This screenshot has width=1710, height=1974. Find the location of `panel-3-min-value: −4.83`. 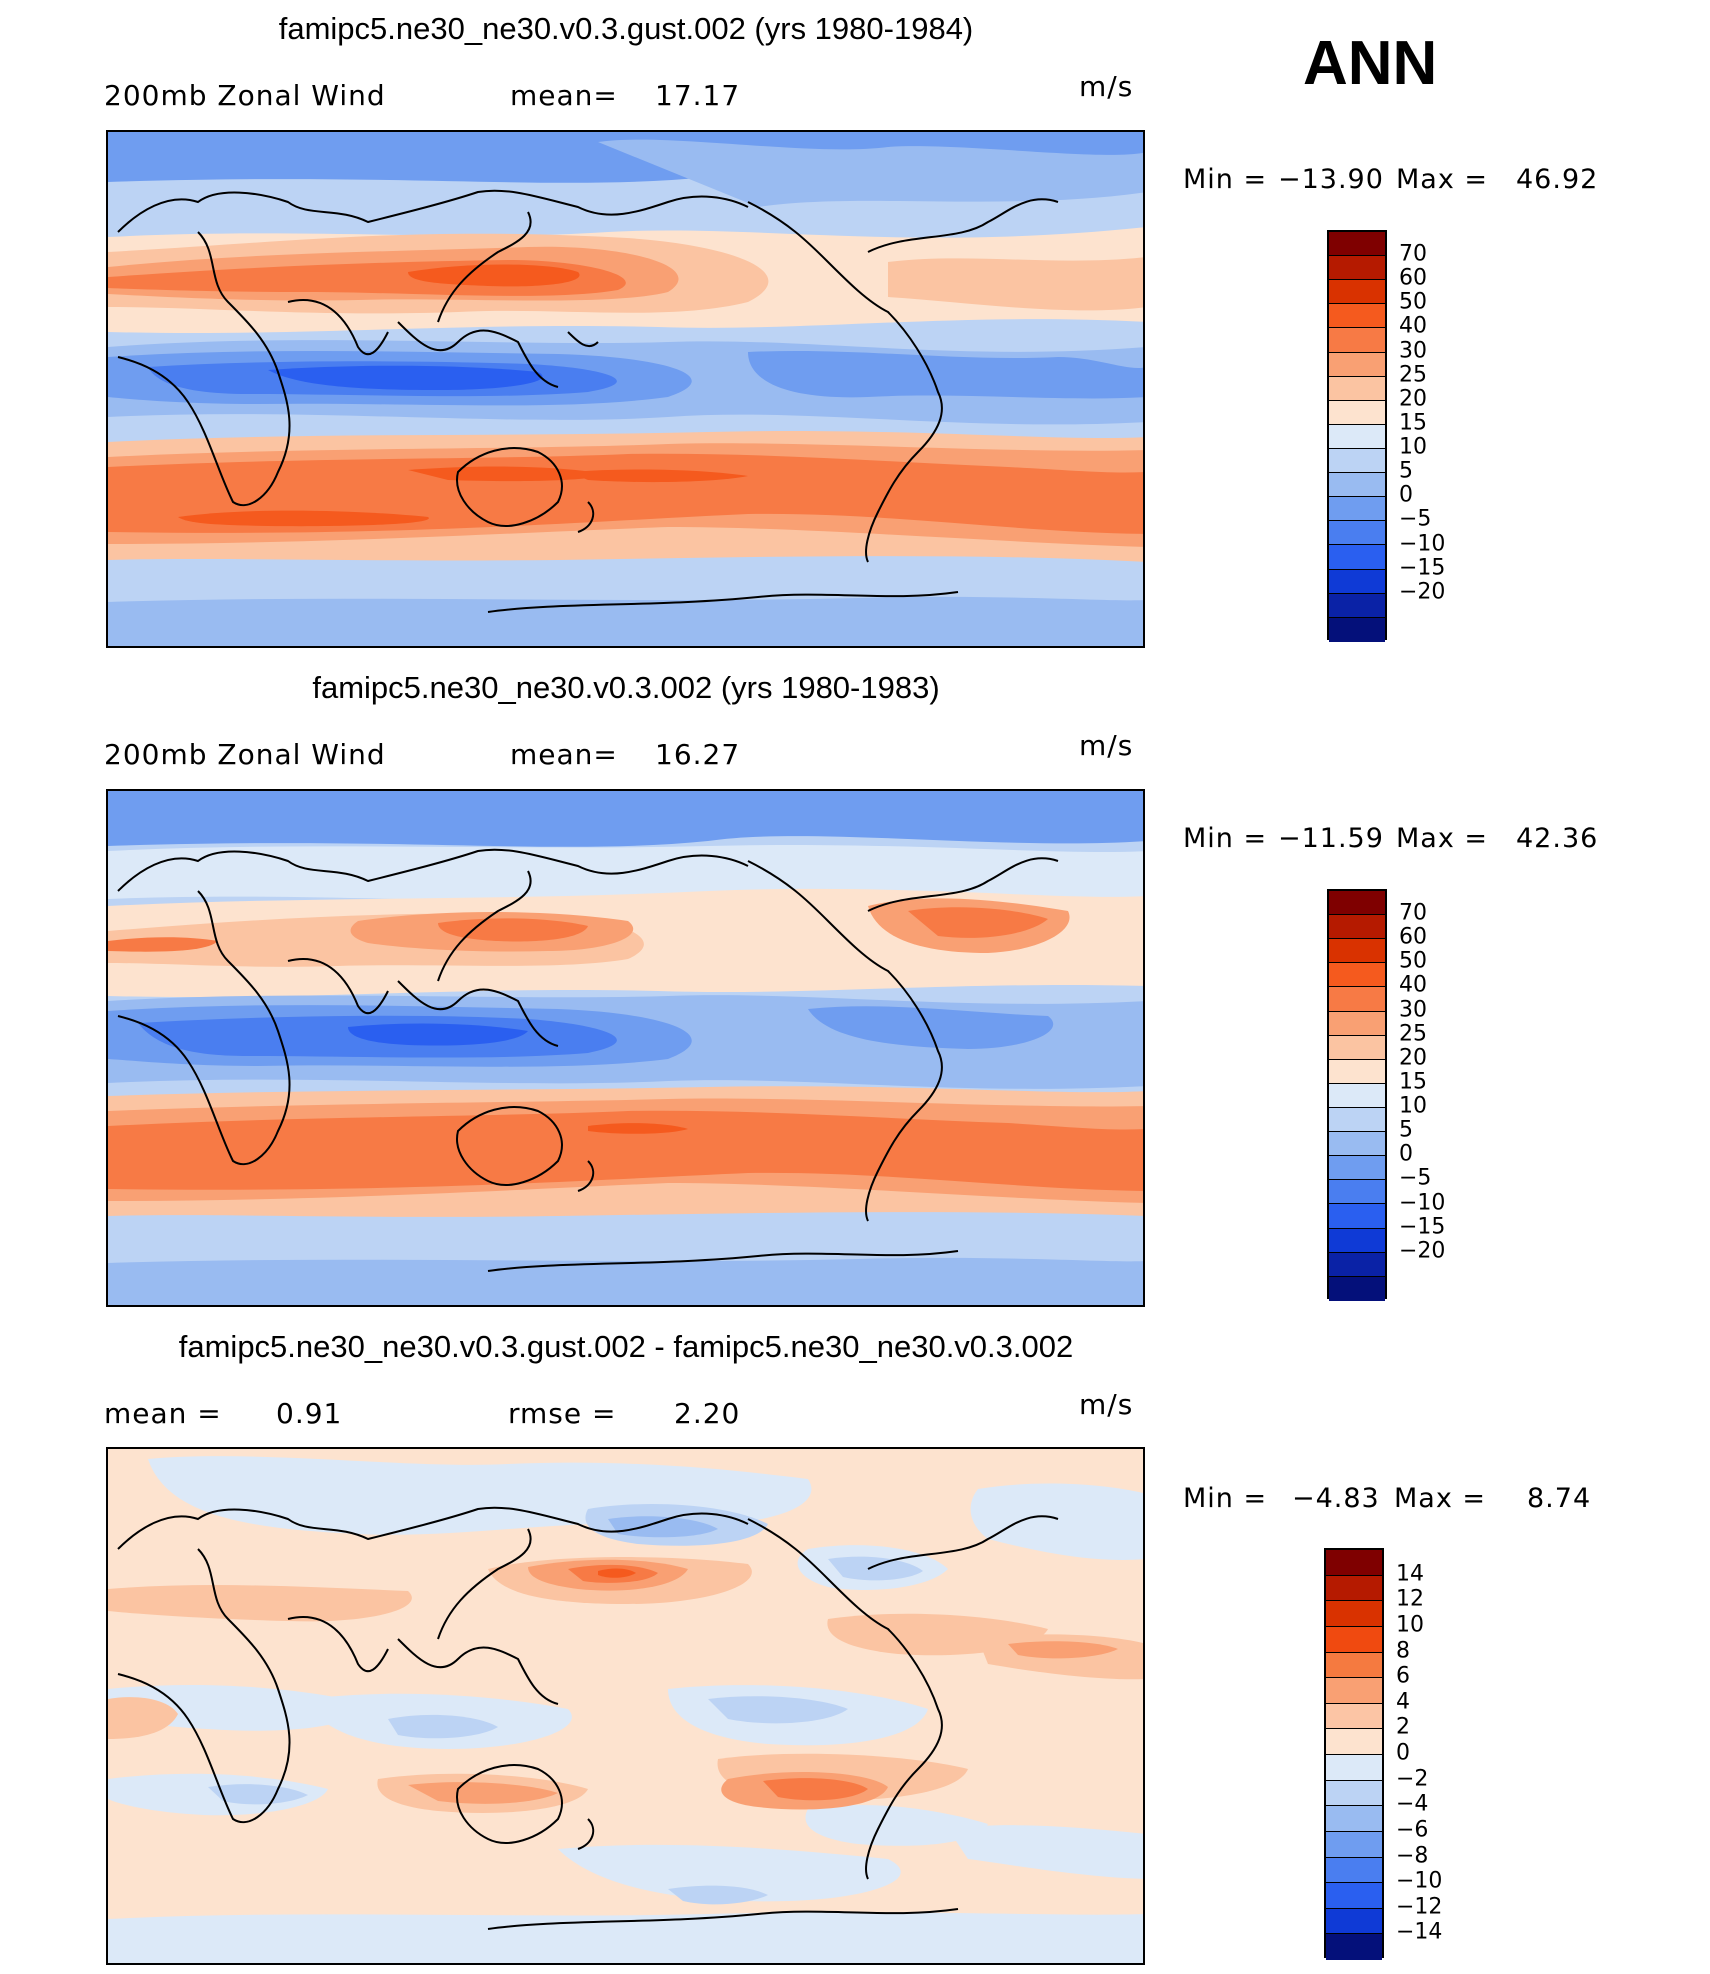

panel-3-min-value: −4.83 is located at coordinates (1336, 1498).